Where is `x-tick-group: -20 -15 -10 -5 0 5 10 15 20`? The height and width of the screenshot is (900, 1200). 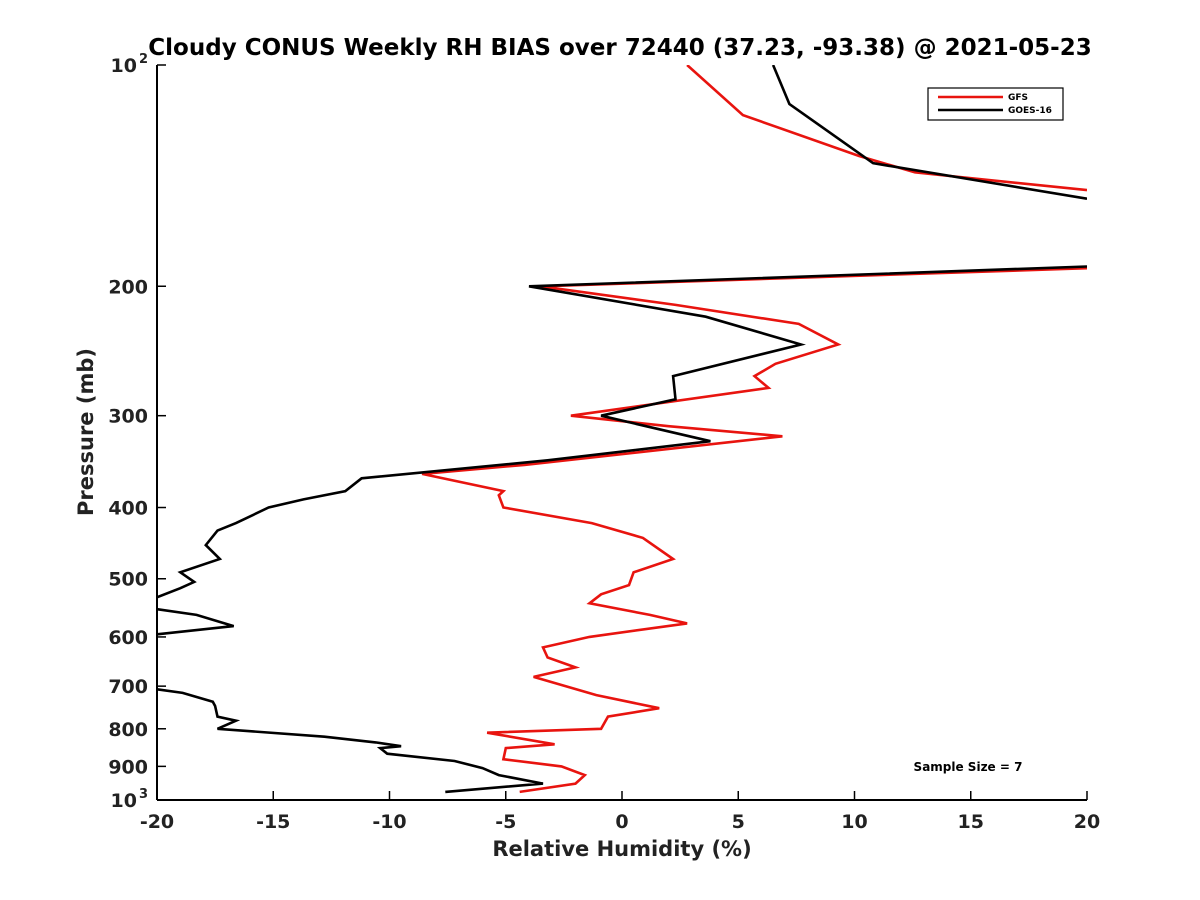
x-tick-group: -20 -15 -10 -5 0 5 10 15 20 is located at coordinates (620, 812).